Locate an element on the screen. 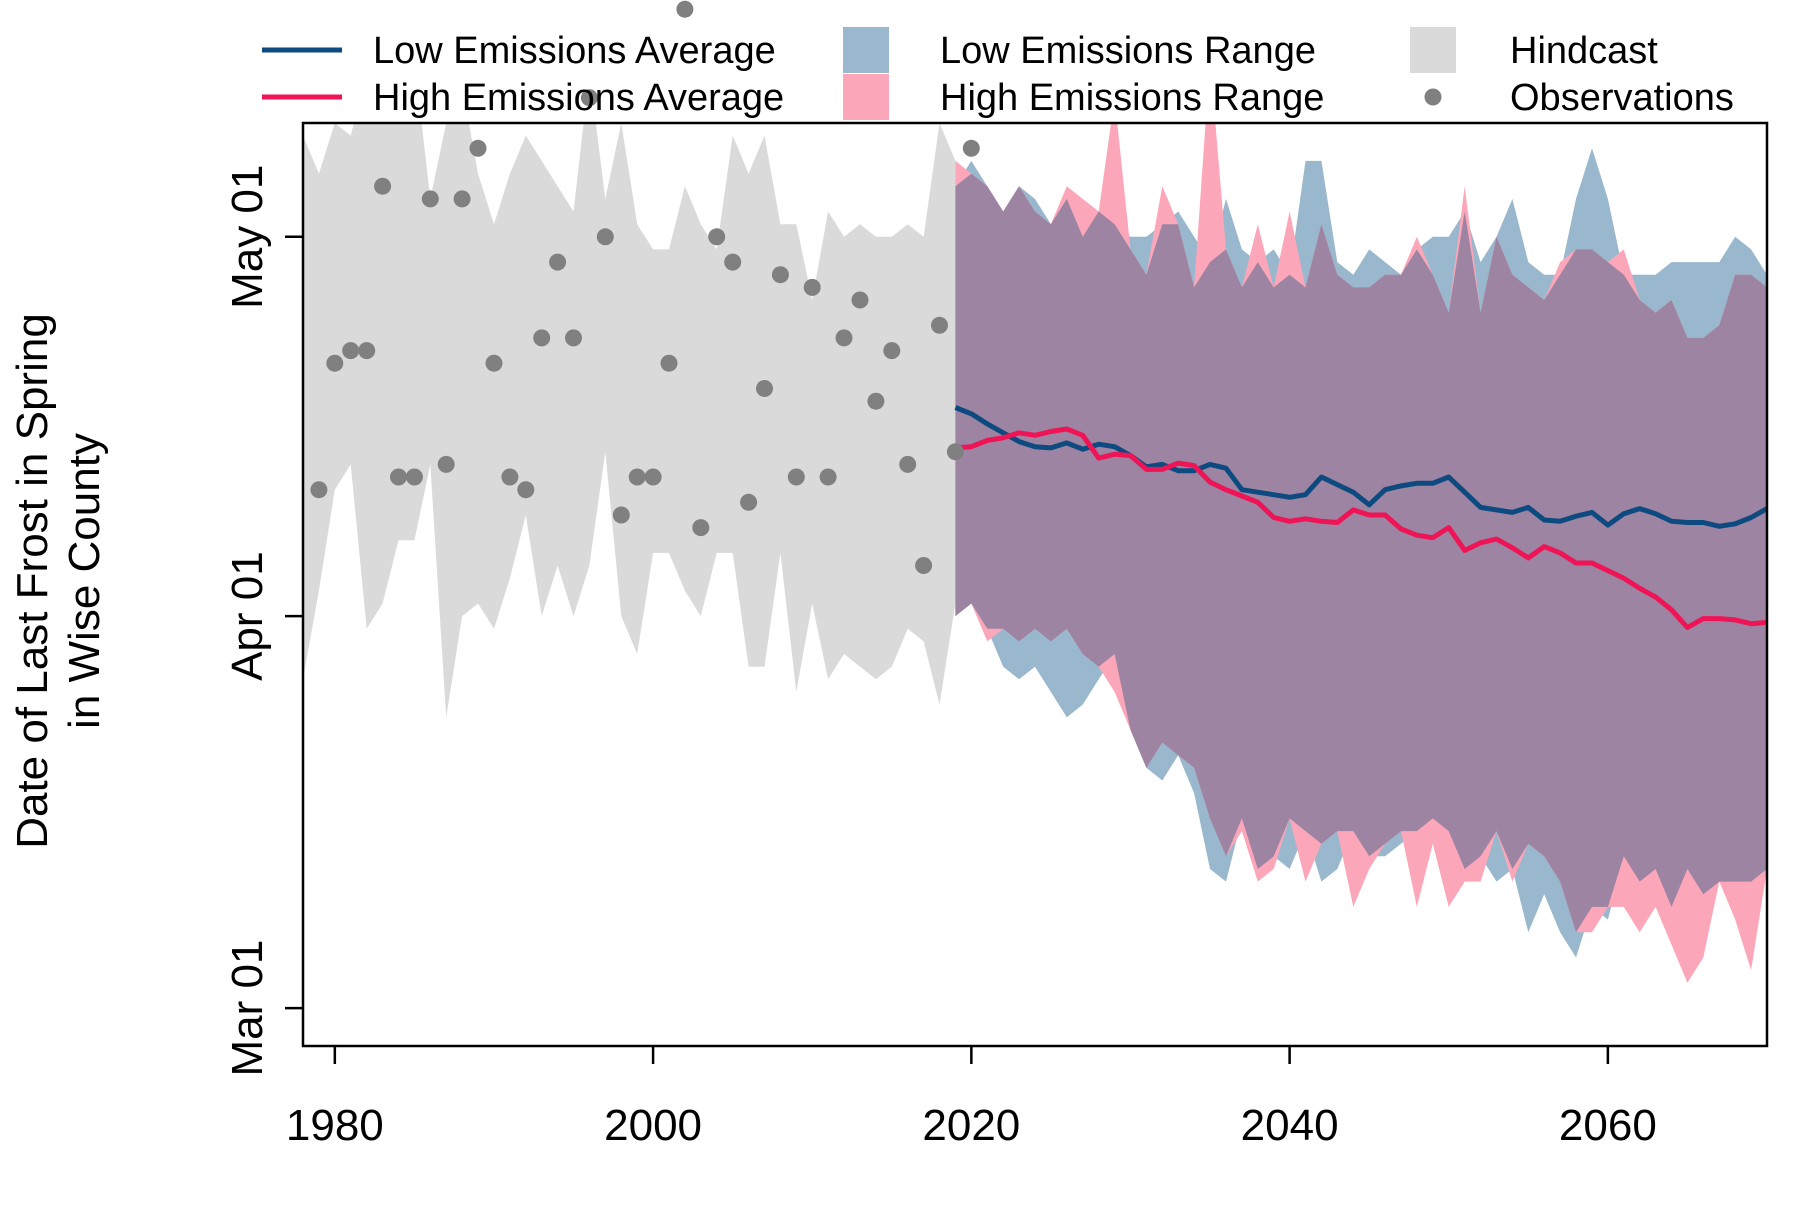 Image resolution: width=1800 pixels, height=1212 pixels. x-tick-label: 2000 is located at coordinates (653, 1125).